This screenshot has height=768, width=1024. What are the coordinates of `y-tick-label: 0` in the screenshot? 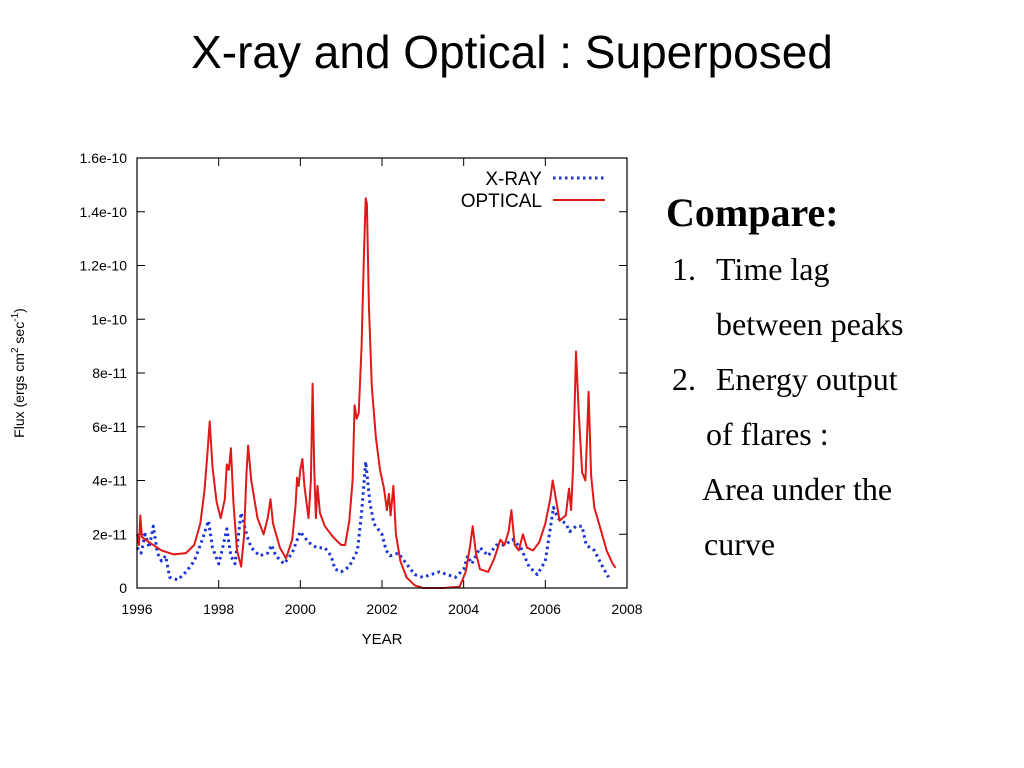 It's located at (123, 588).